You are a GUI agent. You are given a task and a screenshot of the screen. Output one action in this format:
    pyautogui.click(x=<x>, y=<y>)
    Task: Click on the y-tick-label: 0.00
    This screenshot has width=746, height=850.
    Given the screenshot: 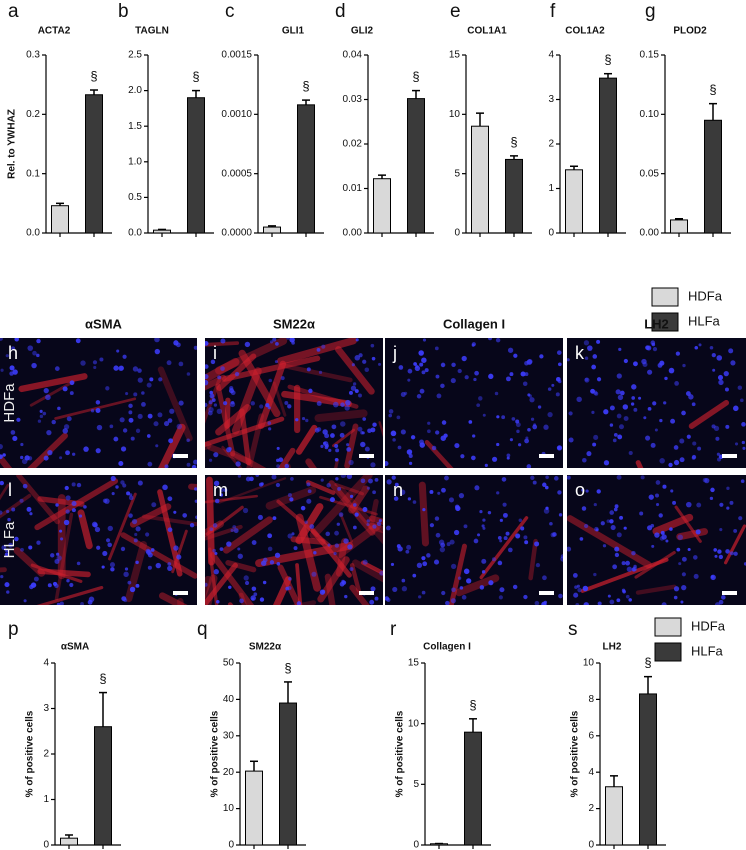 What is the action you would take?
    pyautogui.click(x=353, y=233)
    